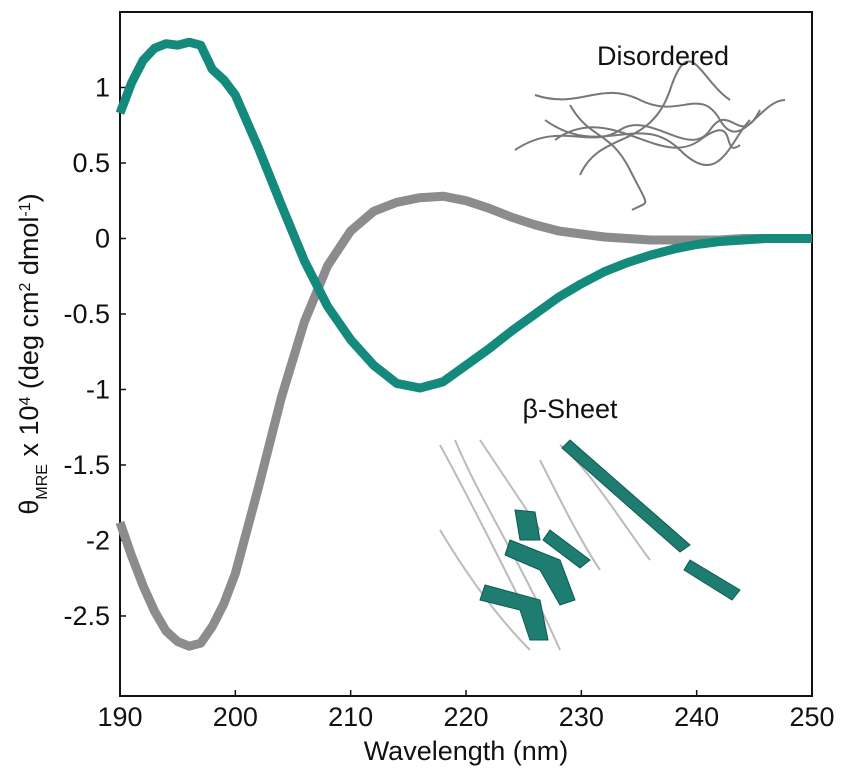 This screenshot has height=774, width=843. I want to click on x-tick-label: 240, so click(696, 717).